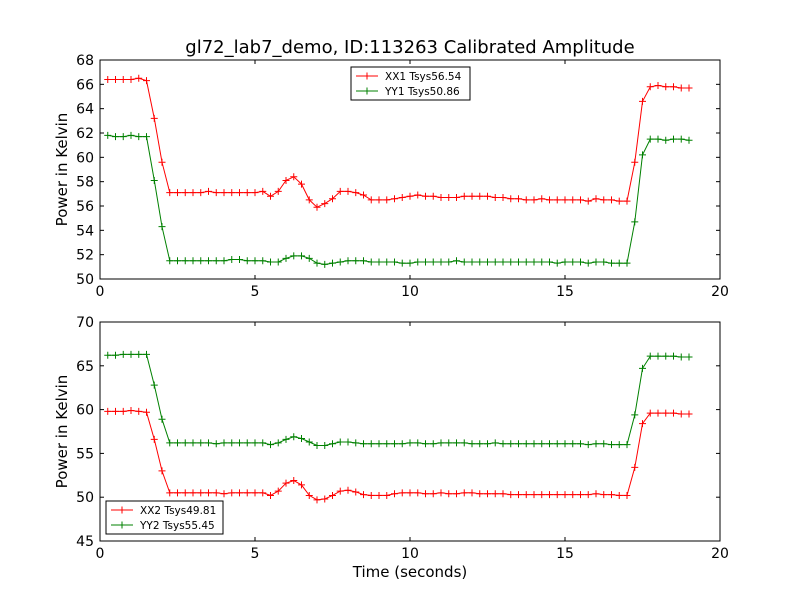  Describe the element at coordinates (85, 158) in the screenshot. I see `y-tick-label: 60` at that location.